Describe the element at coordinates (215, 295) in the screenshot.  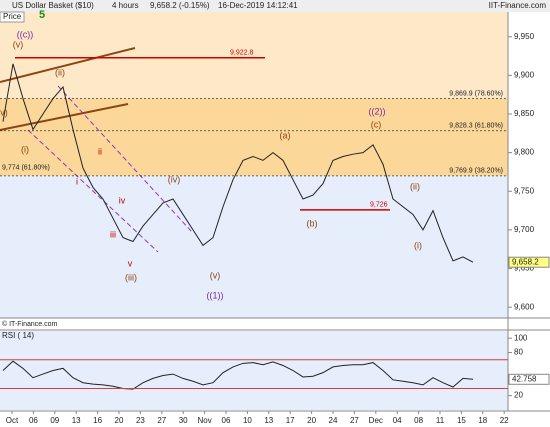
I see `wave-label: ((1))` at that location.